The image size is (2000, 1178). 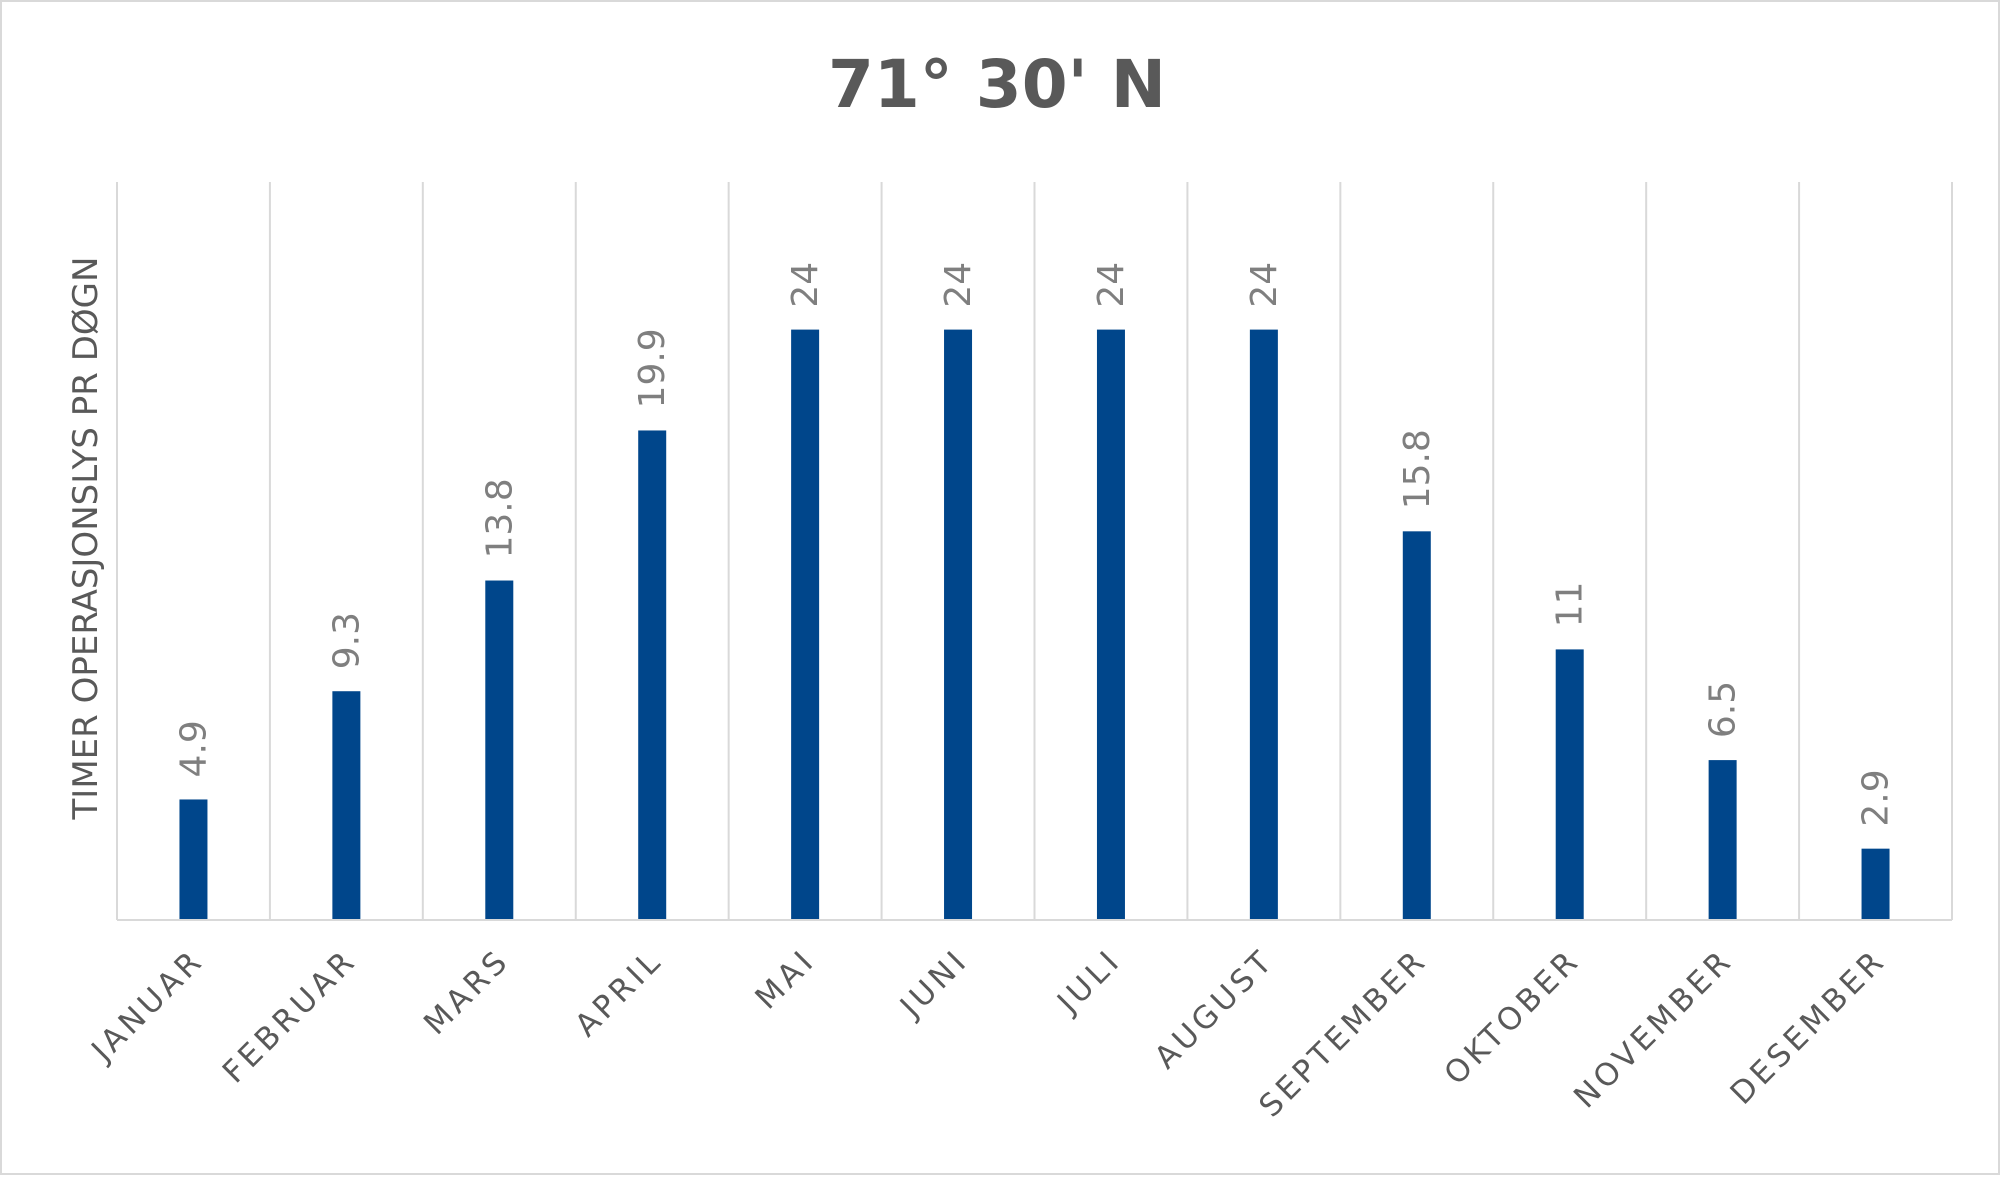 I want to click on bar-februar, so click(x=346, y=805).